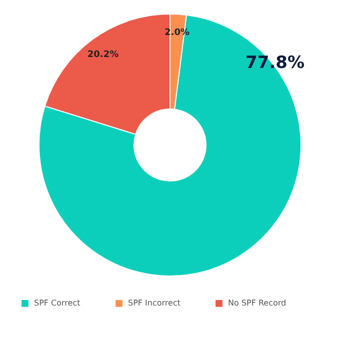 The height and width of the screenshot is (344, 340). What do you see at coordinates (257, 303) in the screenshot?
I see `legend-label: No SPF Record` at bounding box center [257, 303].